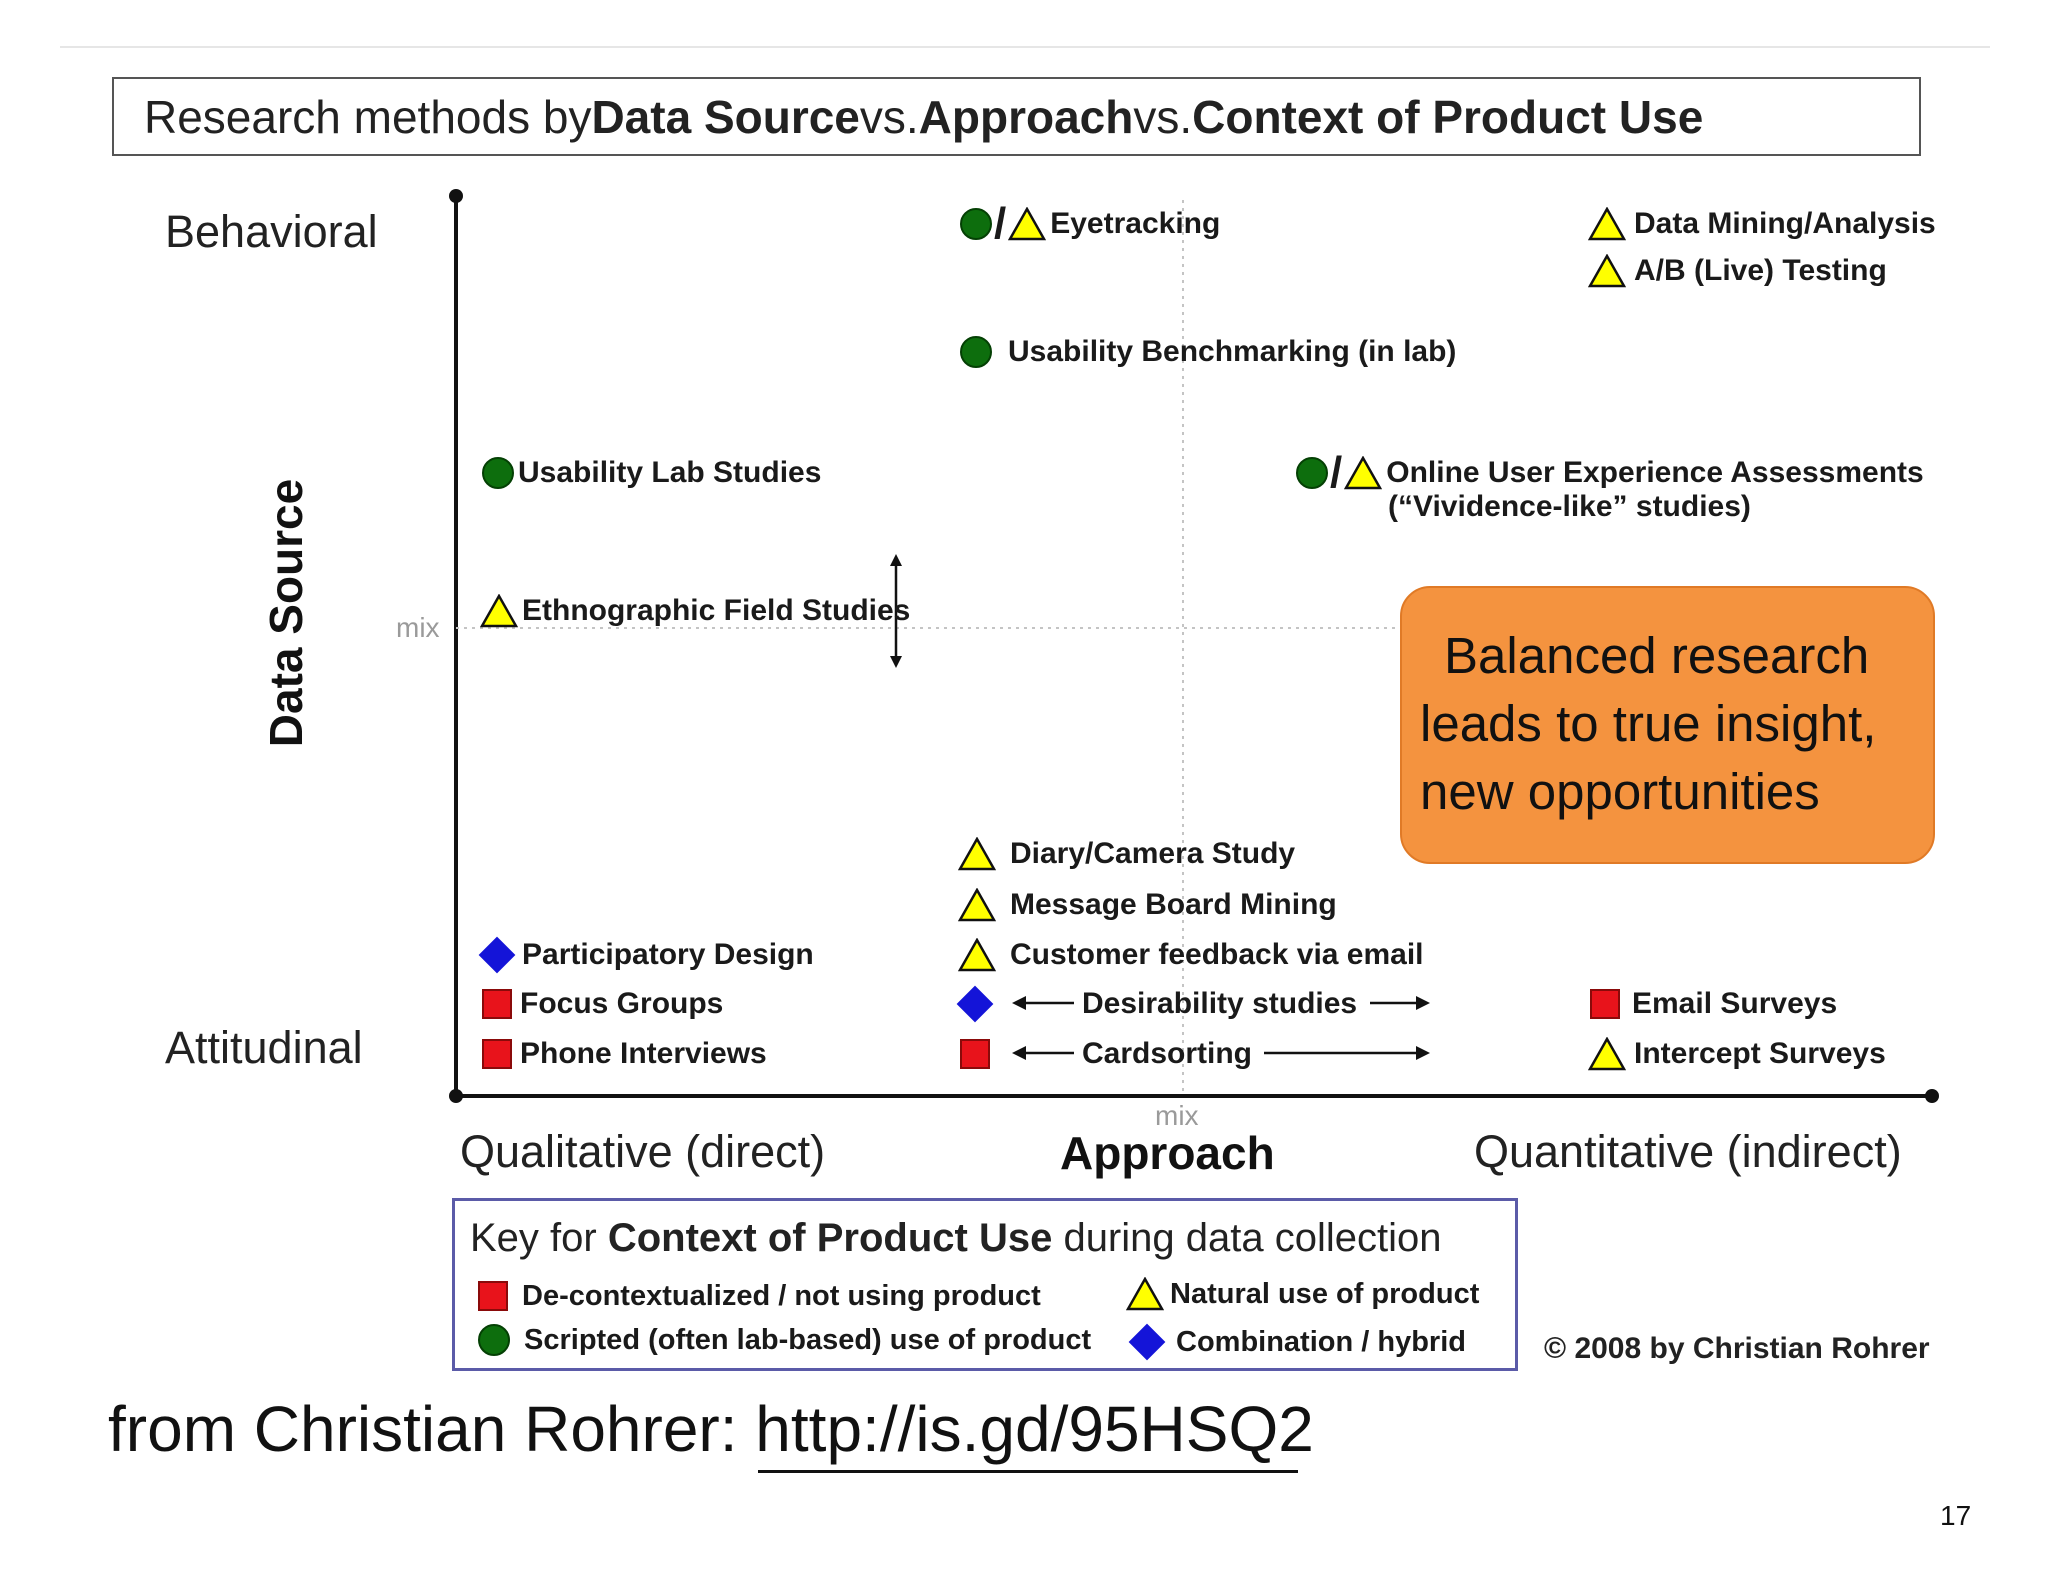 The width and height of the screenshot is (2048, 1582). What do you see at coordinates (1247, 1238) in the screenshot?
I see `key-title-text-3: during data collection` at bounding box center [1247, 1238].